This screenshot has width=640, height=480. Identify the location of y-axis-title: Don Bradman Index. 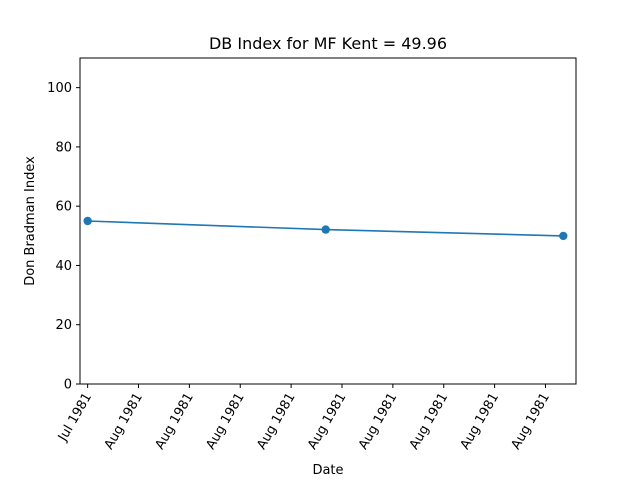
(30, 221).